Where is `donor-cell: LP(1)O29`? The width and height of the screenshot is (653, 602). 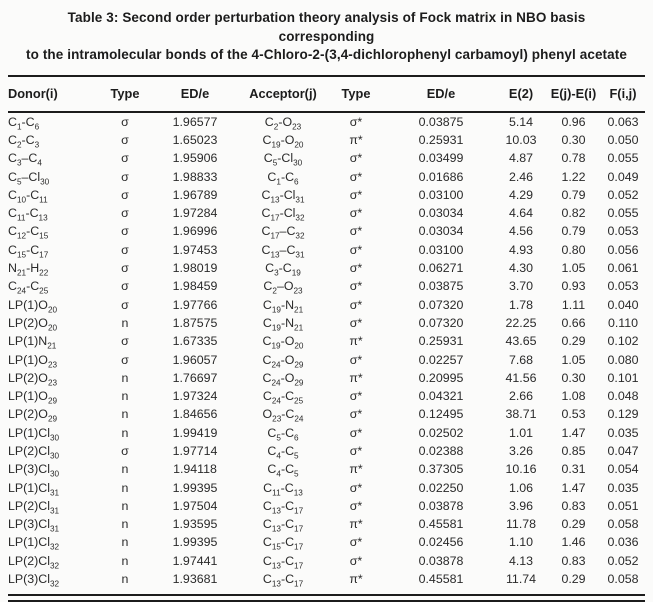 donor-cell: LP(1)O29 is located at coordinates (33, 397).